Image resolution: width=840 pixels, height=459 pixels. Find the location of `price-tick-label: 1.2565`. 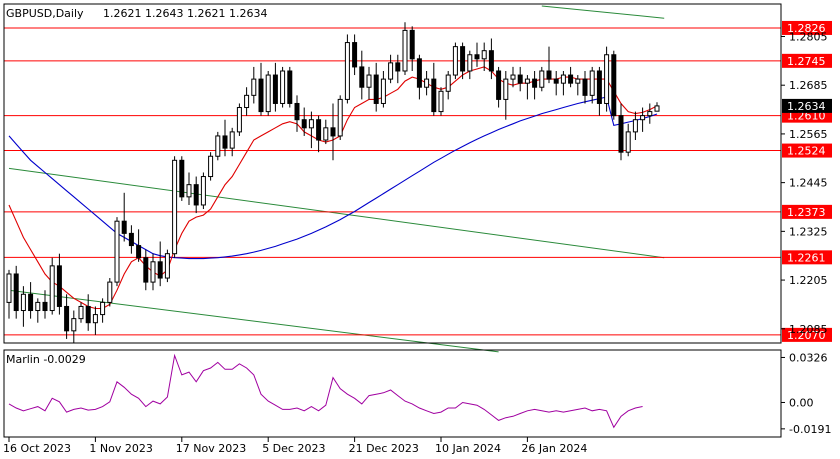

price-tick-label: 1.2565 is located at coordinates (808, 134).